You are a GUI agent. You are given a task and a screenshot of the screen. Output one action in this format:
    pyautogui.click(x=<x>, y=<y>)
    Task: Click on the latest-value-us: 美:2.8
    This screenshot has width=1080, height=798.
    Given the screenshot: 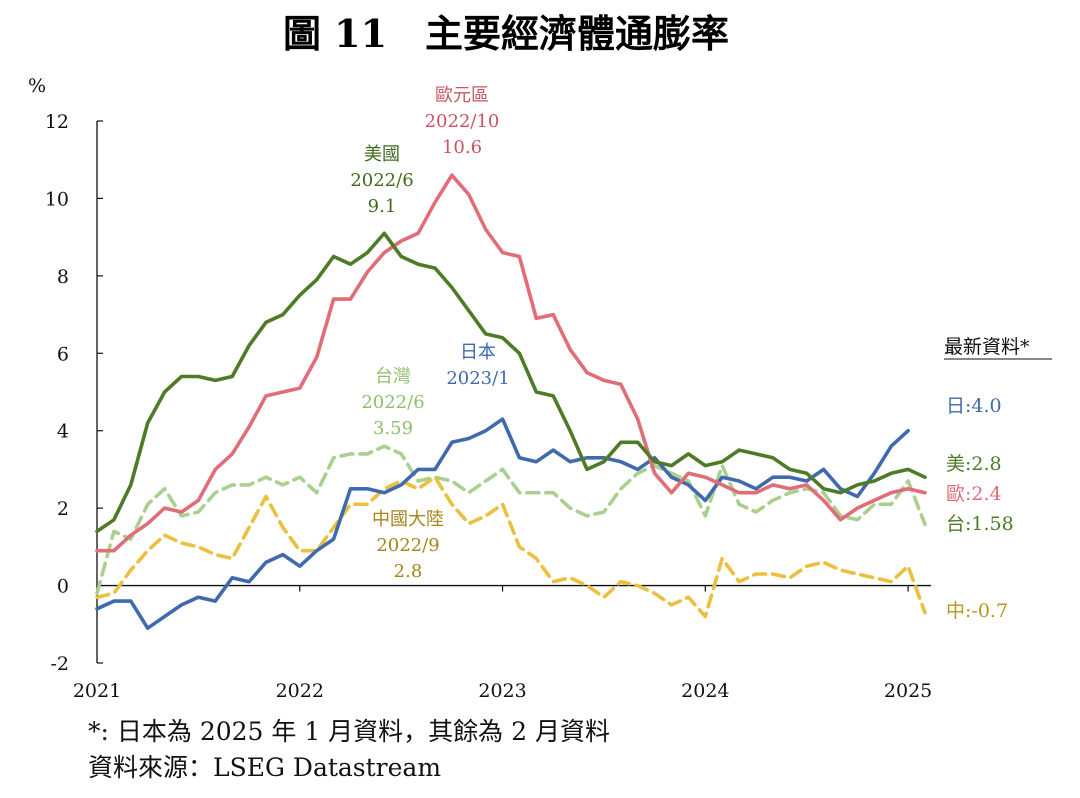 What is the action you would take?
    pyautogui.click(x=974, y=464)
    